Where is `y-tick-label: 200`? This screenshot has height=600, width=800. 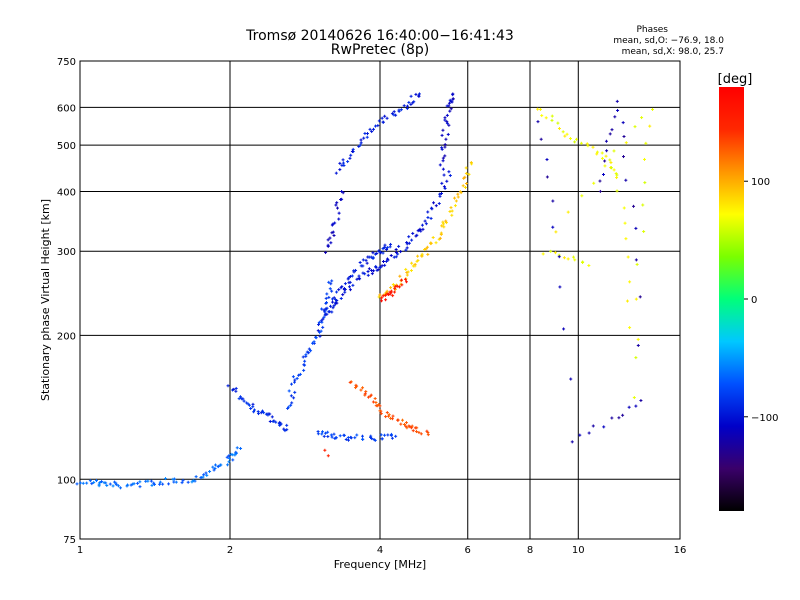 y-tick-label: 200 is located at coordinates (66, 336).